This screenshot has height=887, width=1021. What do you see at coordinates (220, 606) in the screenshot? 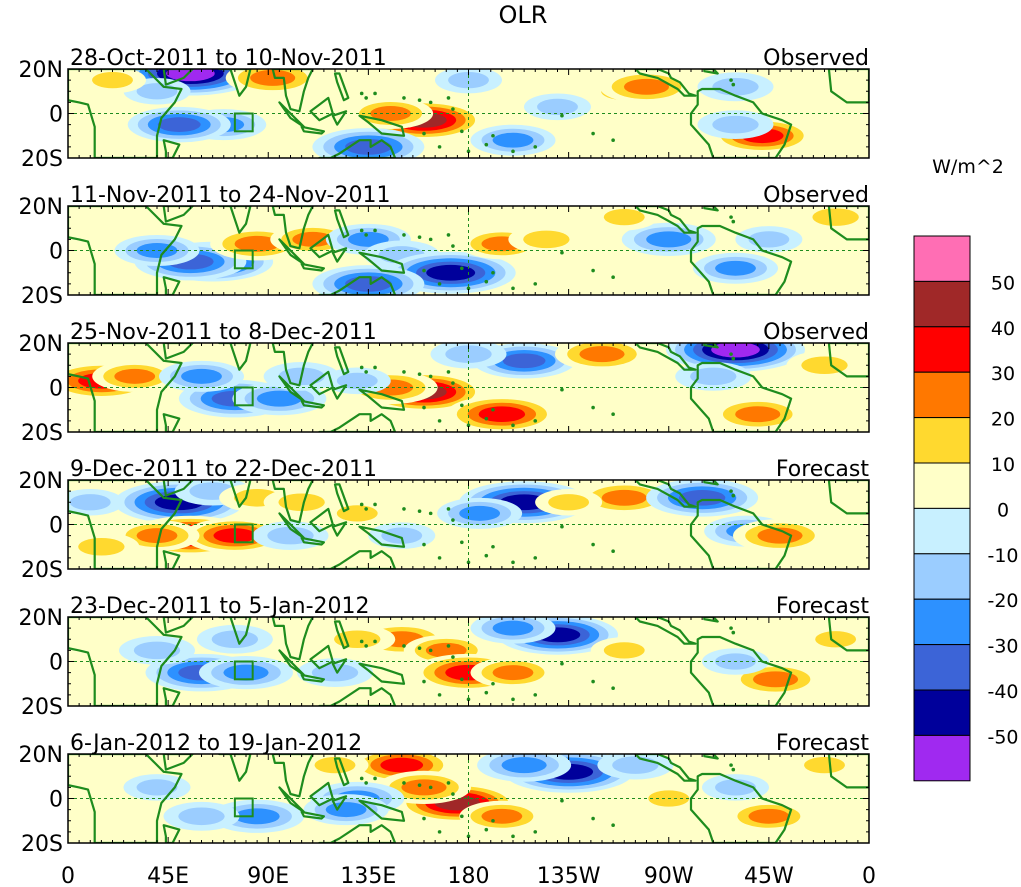
I see `panel-period: 23-Dec-2011 to 5-Jan-2012` at bounding box center [220, 606].